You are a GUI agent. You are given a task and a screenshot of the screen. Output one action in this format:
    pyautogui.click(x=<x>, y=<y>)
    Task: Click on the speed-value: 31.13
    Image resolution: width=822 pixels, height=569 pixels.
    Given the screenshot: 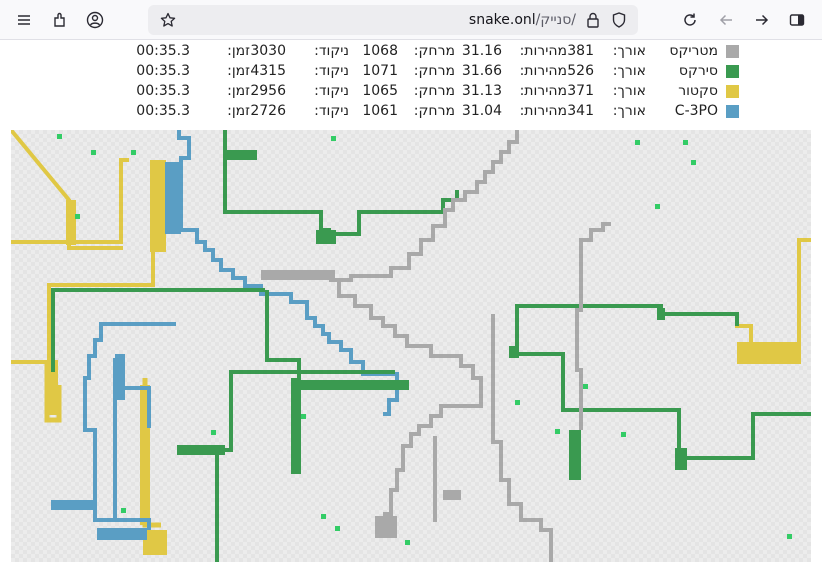 What is the action you would take?
    pyautogui.click(x=481, y=91)
    